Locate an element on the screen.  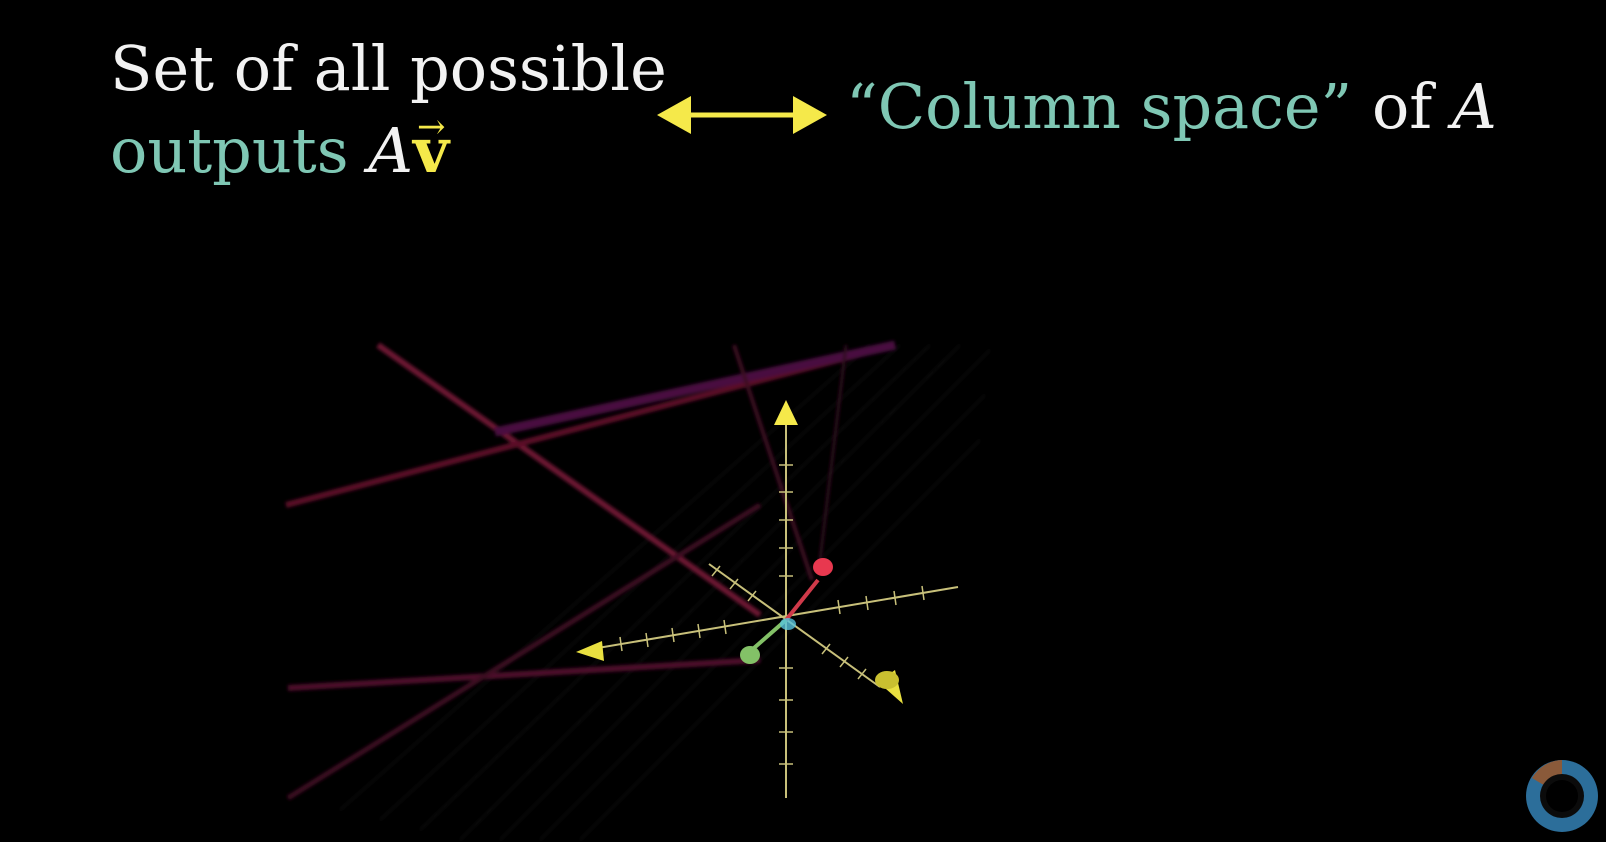
axes is located at coordinates (772, 611).